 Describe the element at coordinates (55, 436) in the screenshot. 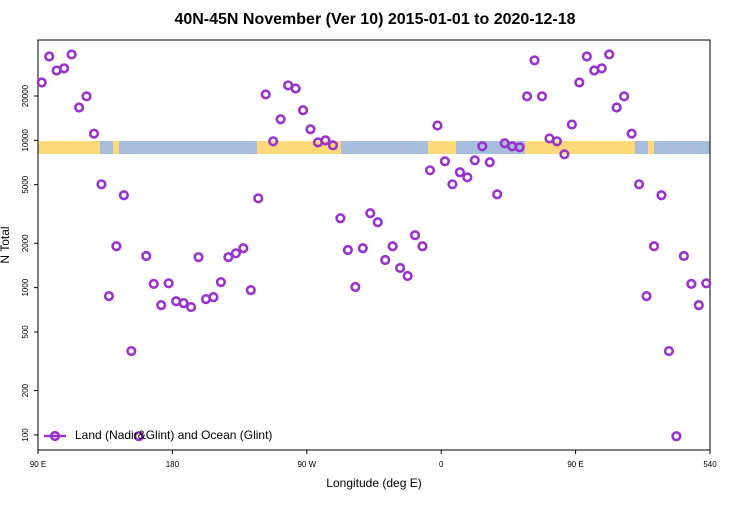

I see `legend-marker` at that location.